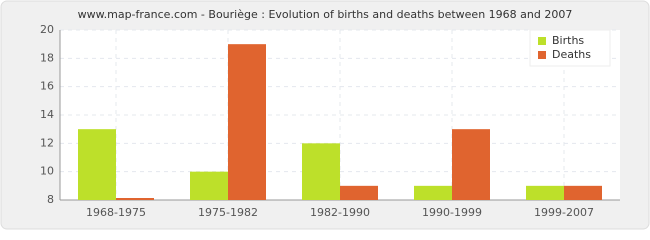  What do you see at coordinates (564, 212) in the screenshot?
I see `x-tick-label: 1999-2007` at bounding box center [564, 212].